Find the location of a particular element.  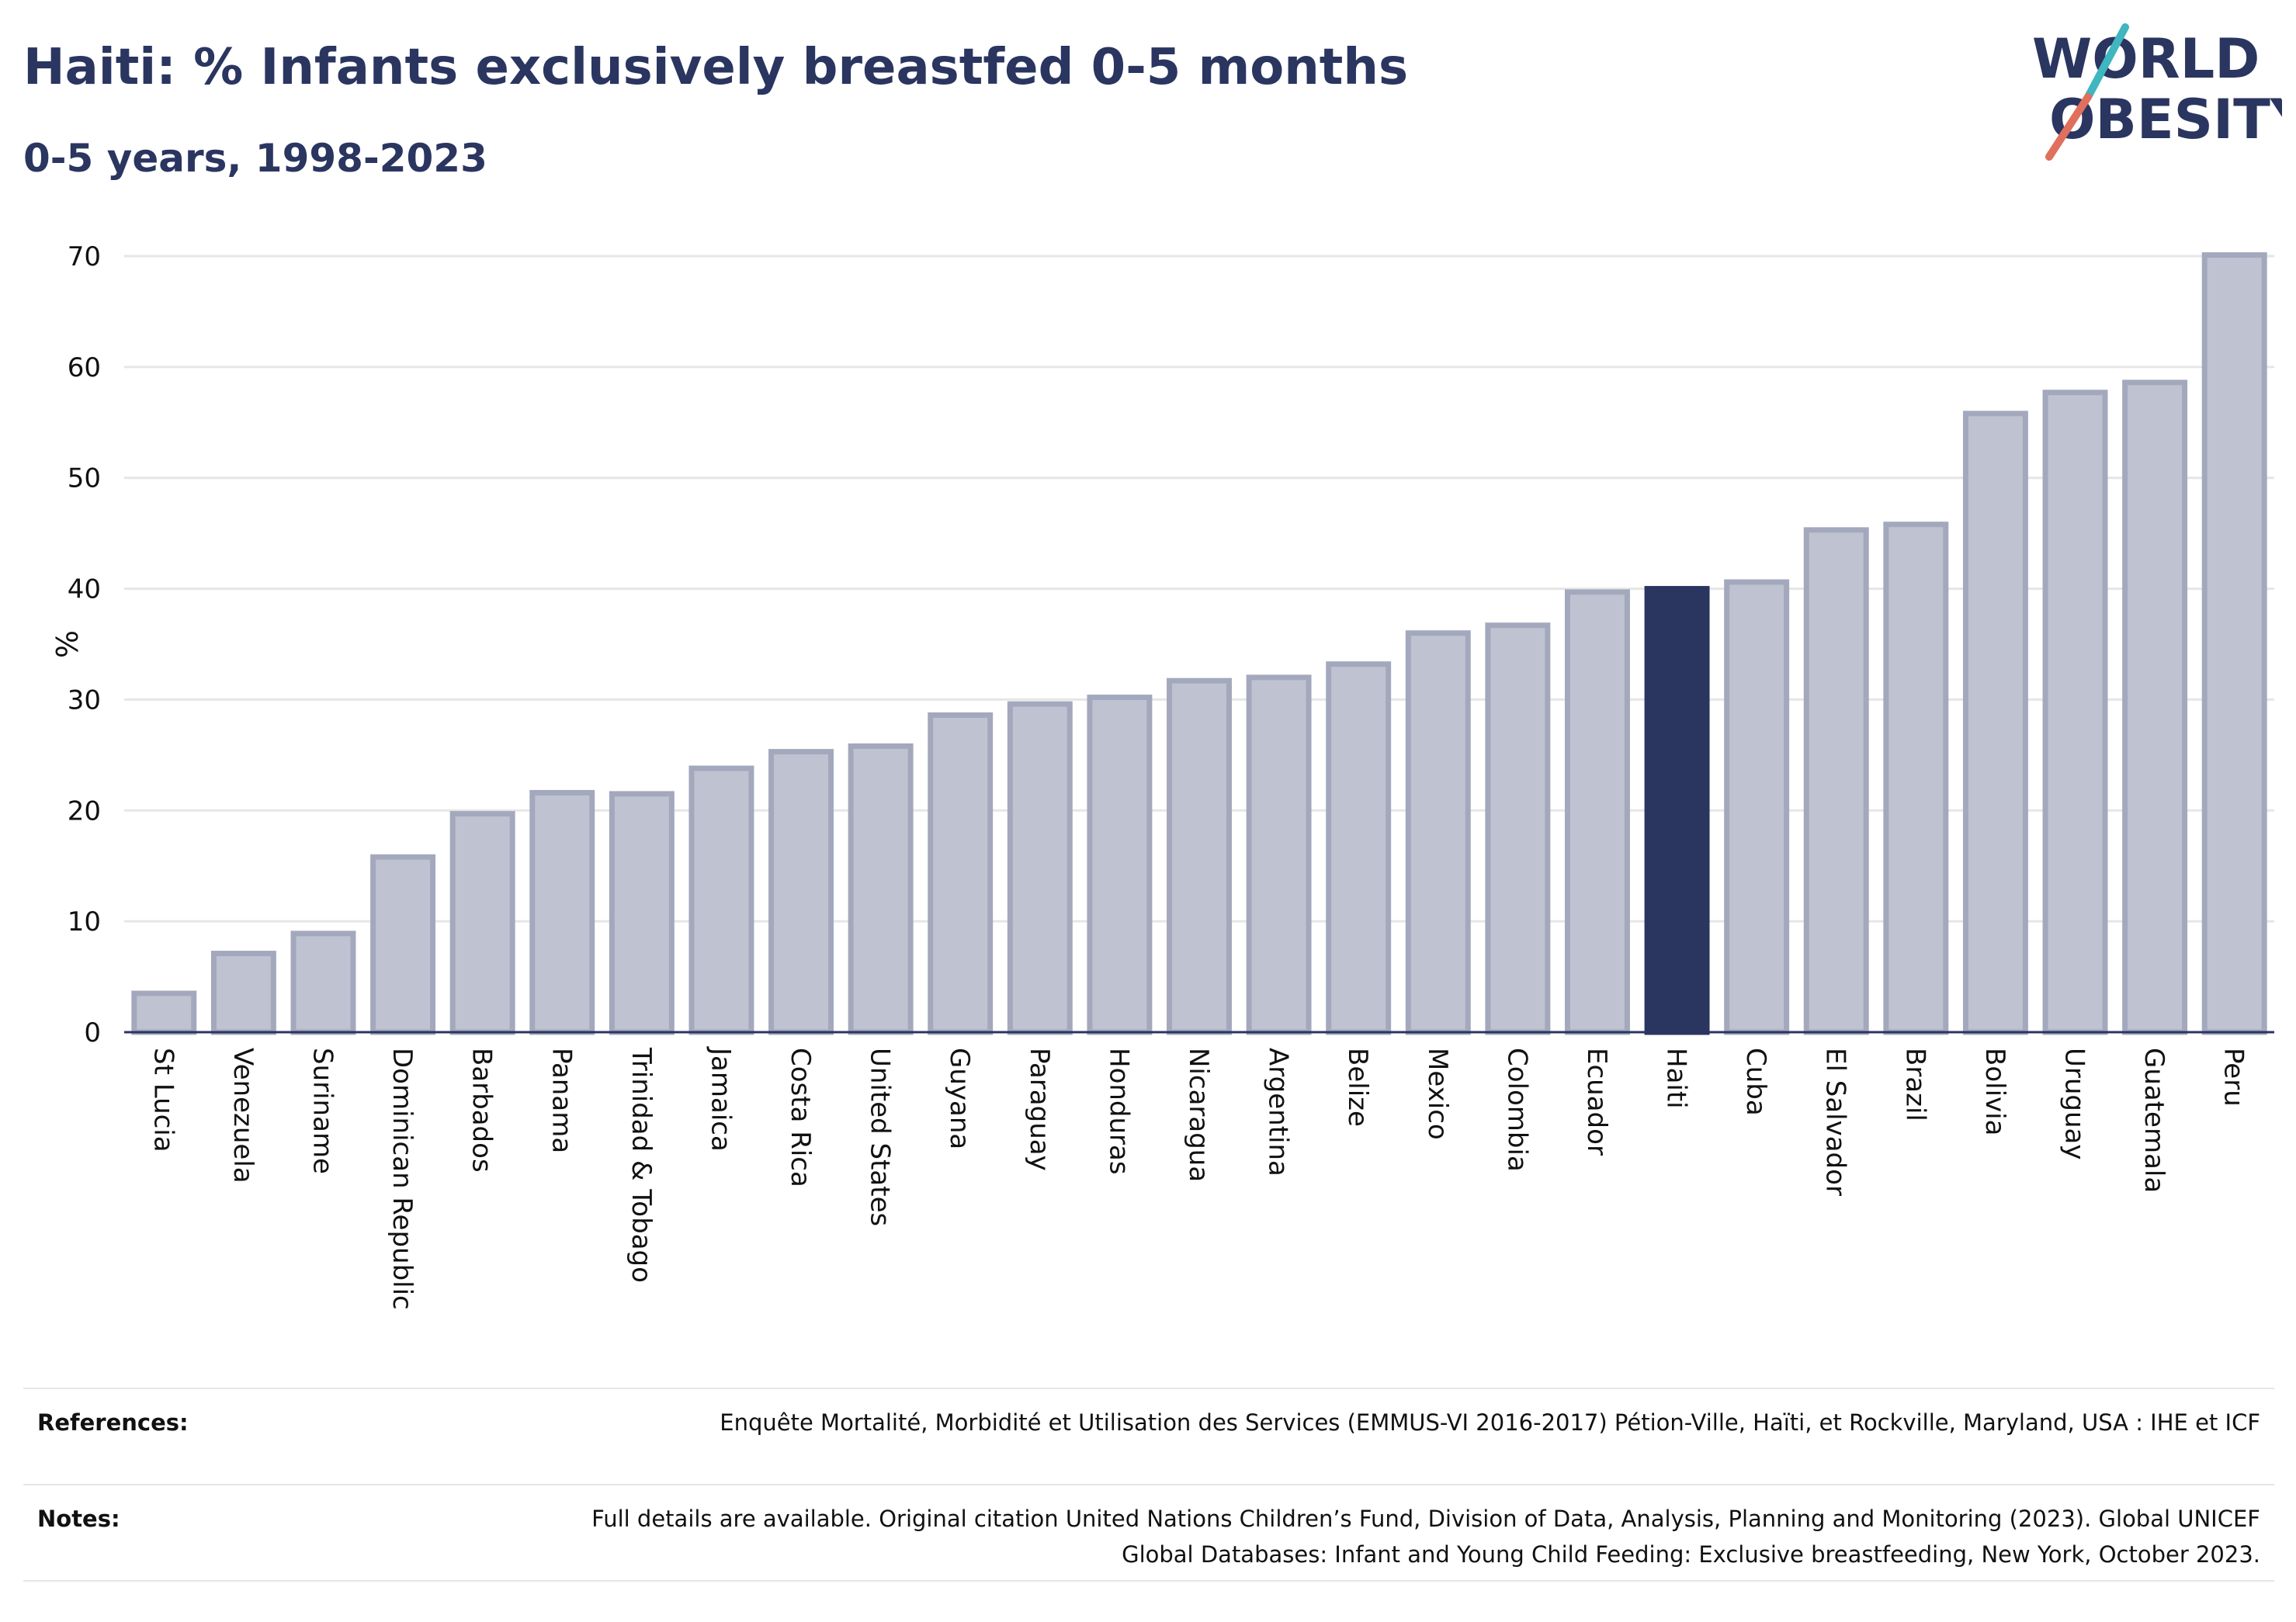

x-tick-label: Colombia is located at coordinates (1516, 1110).